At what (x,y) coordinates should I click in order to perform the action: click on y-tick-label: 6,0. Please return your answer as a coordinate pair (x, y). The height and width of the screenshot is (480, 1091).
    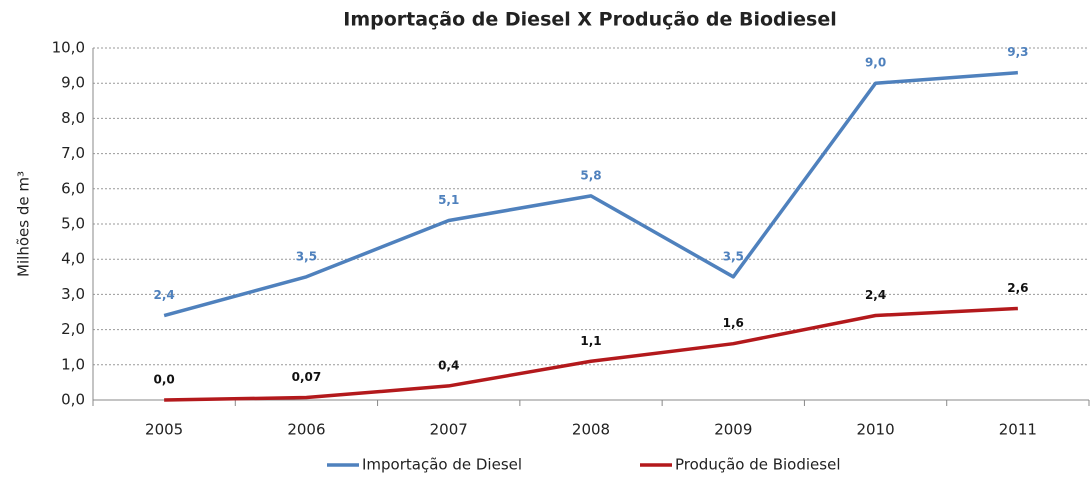
    Looking at the image, I should click on (73, 188).